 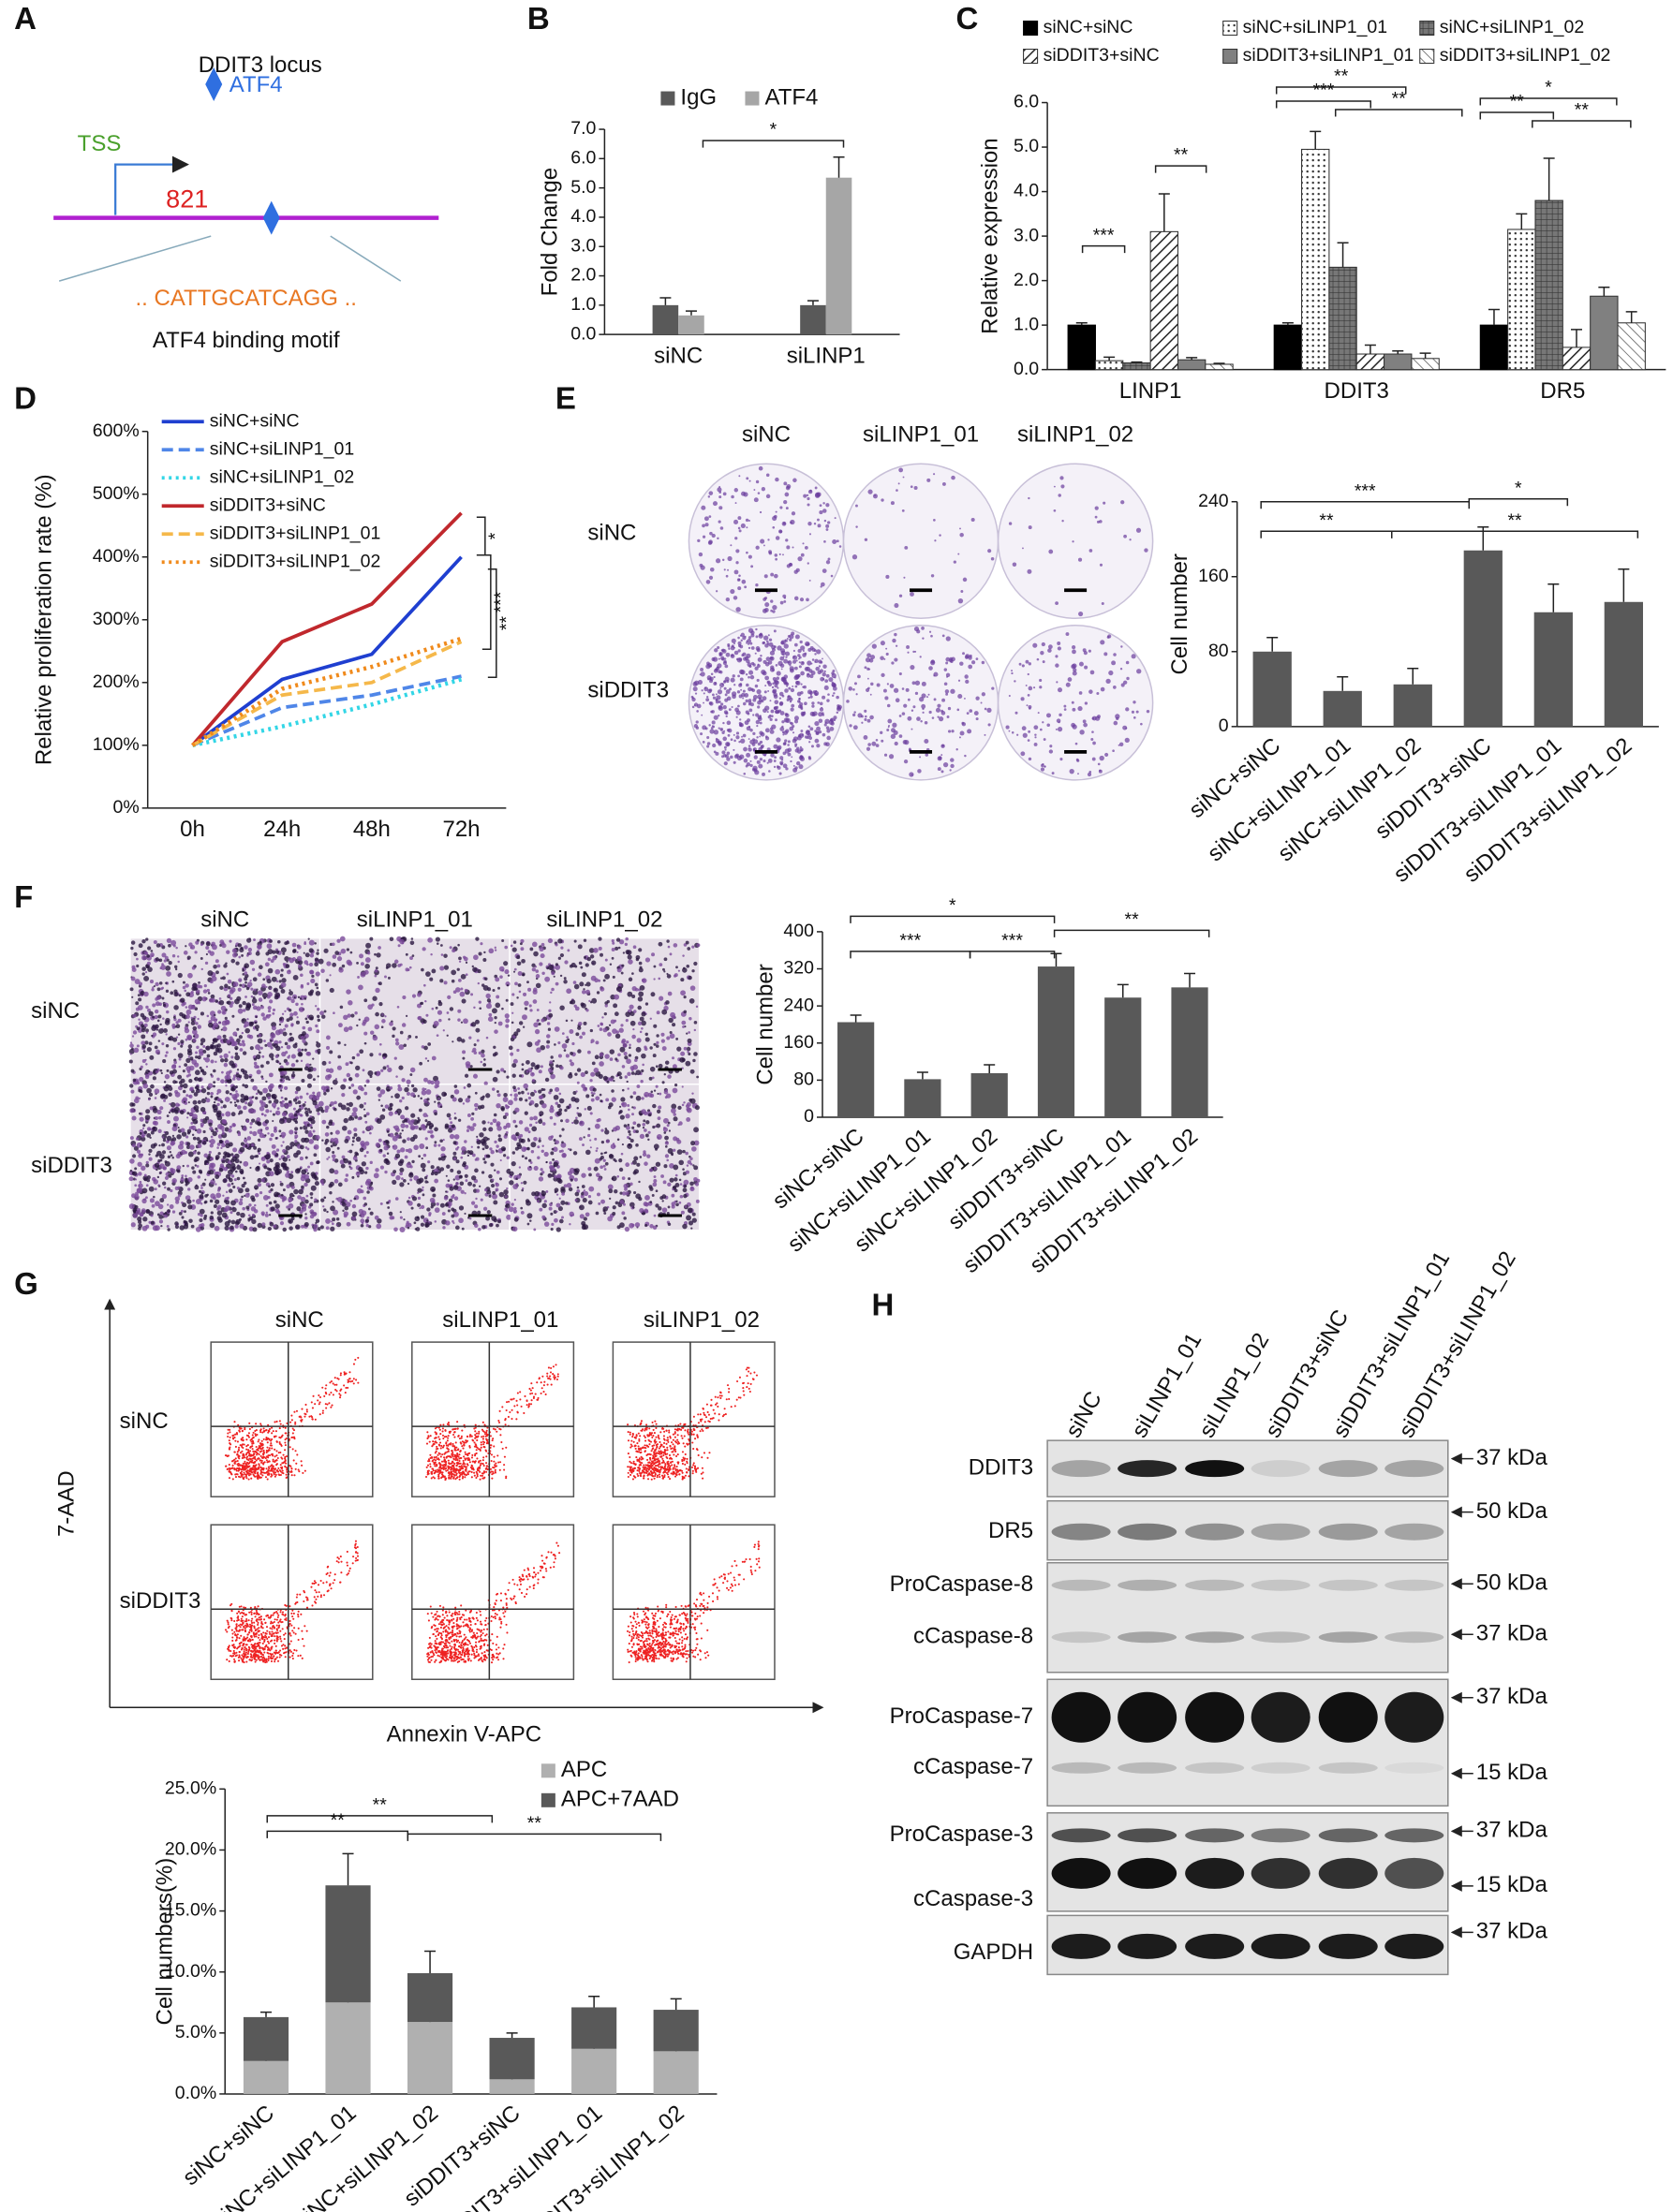 I want to click on bar, so click(x=1577, y=359).